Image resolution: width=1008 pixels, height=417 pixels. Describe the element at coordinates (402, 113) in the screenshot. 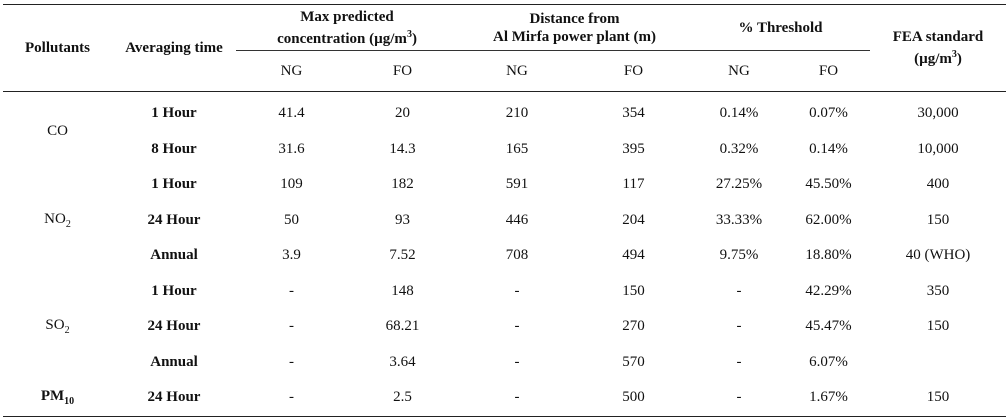

I see `cell-max-fo: 20` at that location.